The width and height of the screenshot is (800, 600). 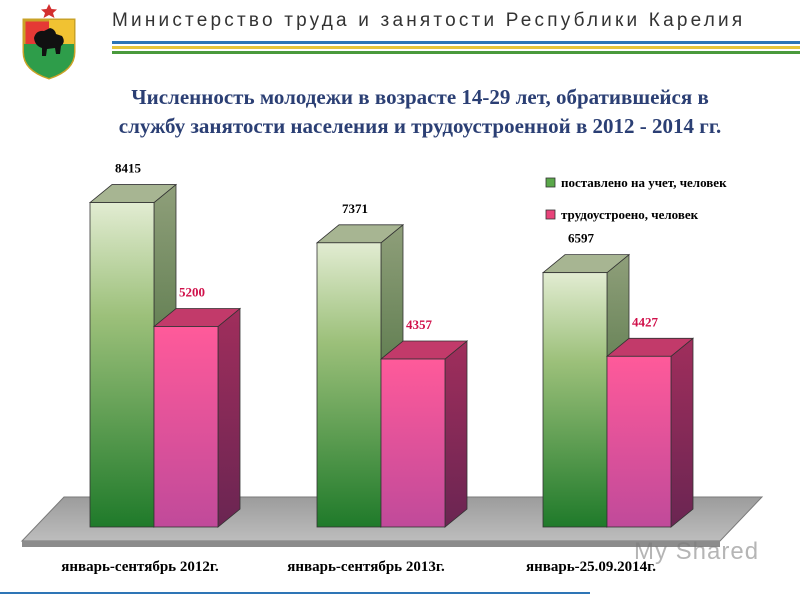 I want to click on value-label-registered-2: 6597, so click(x=581, y=238).